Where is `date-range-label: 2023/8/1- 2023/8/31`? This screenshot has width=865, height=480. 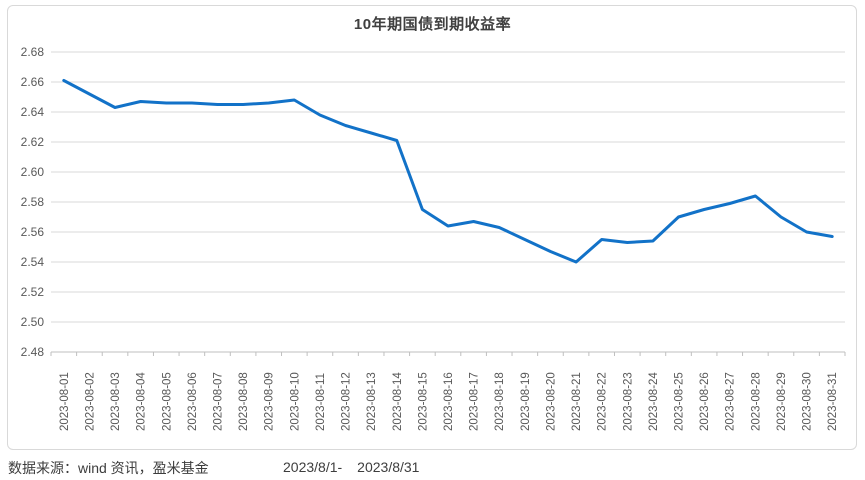 date-range-label: 2023/8/1- 2023/8/31 is located at coordinates (351, 467).